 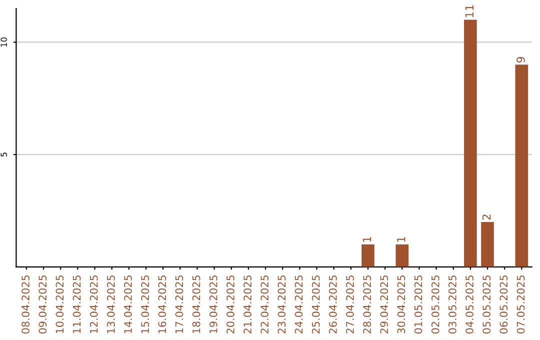 I want to click on x-tick-label: 10.04.2025, so click(x=60, y=304).